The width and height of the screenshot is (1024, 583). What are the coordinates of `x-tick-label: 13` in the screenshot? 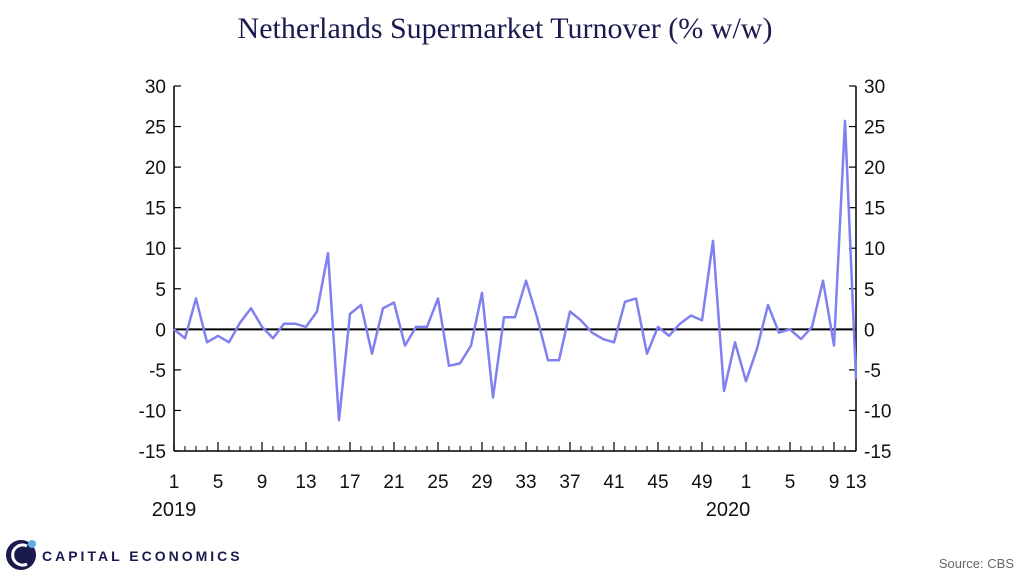 It's located at (305, 482).